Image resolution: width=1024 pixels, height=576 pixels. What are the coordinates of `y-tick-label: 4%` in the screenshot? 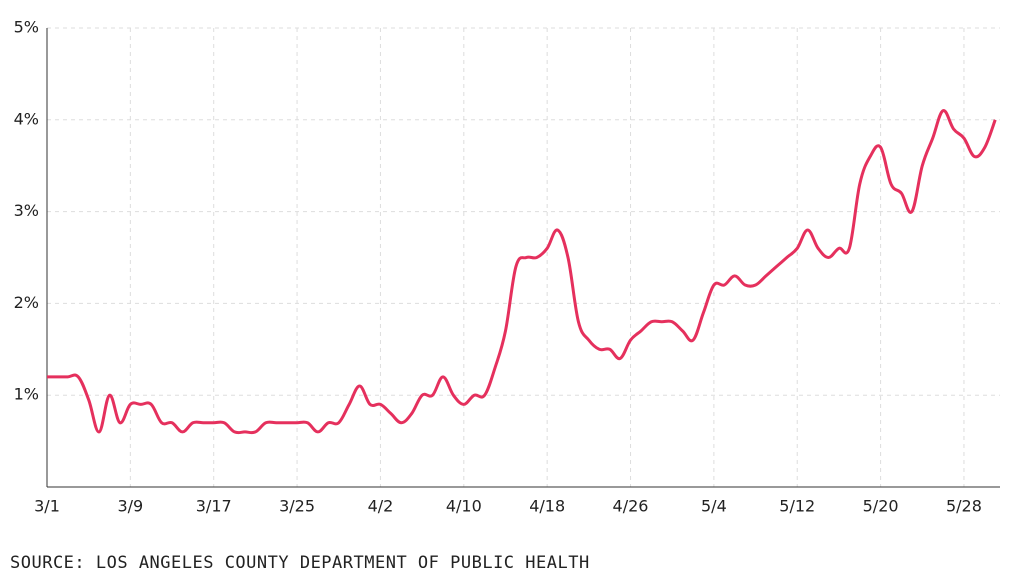 It's located at (26, 118).